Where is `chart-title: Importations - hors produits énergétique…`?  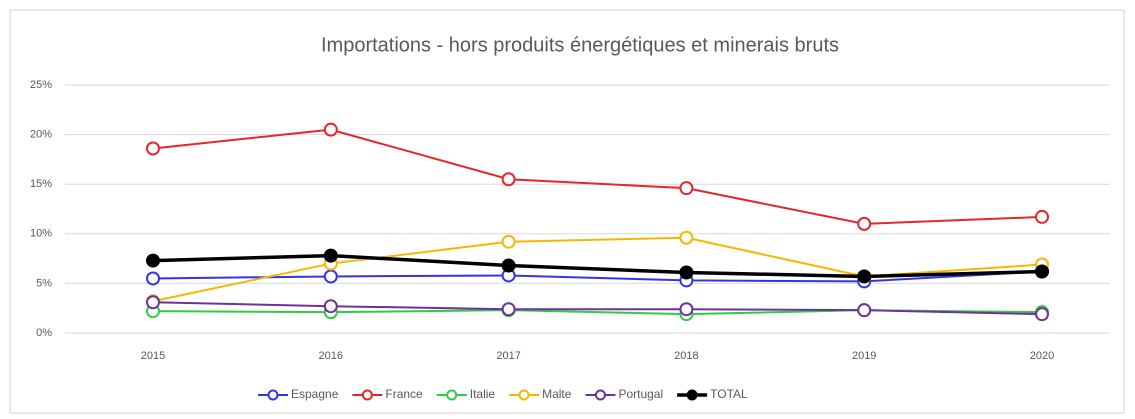
chart-title: Importations - hors produits énergétique… is located at coordinates (580, 45).